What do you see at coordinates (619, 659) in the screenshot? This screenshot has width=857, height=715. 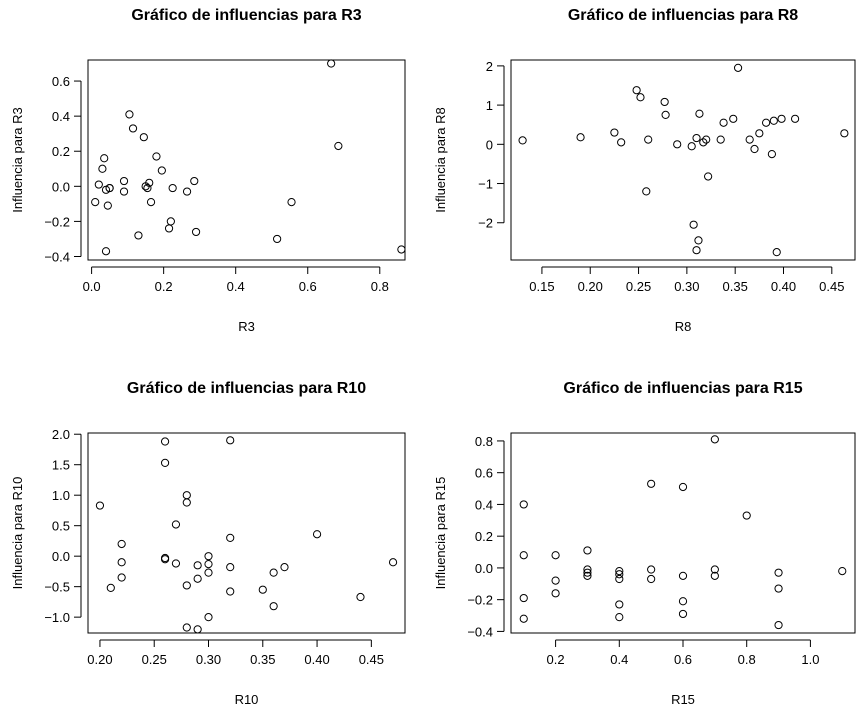 I see `x-tick-label: 0.4` at bounding box center [619, 659].